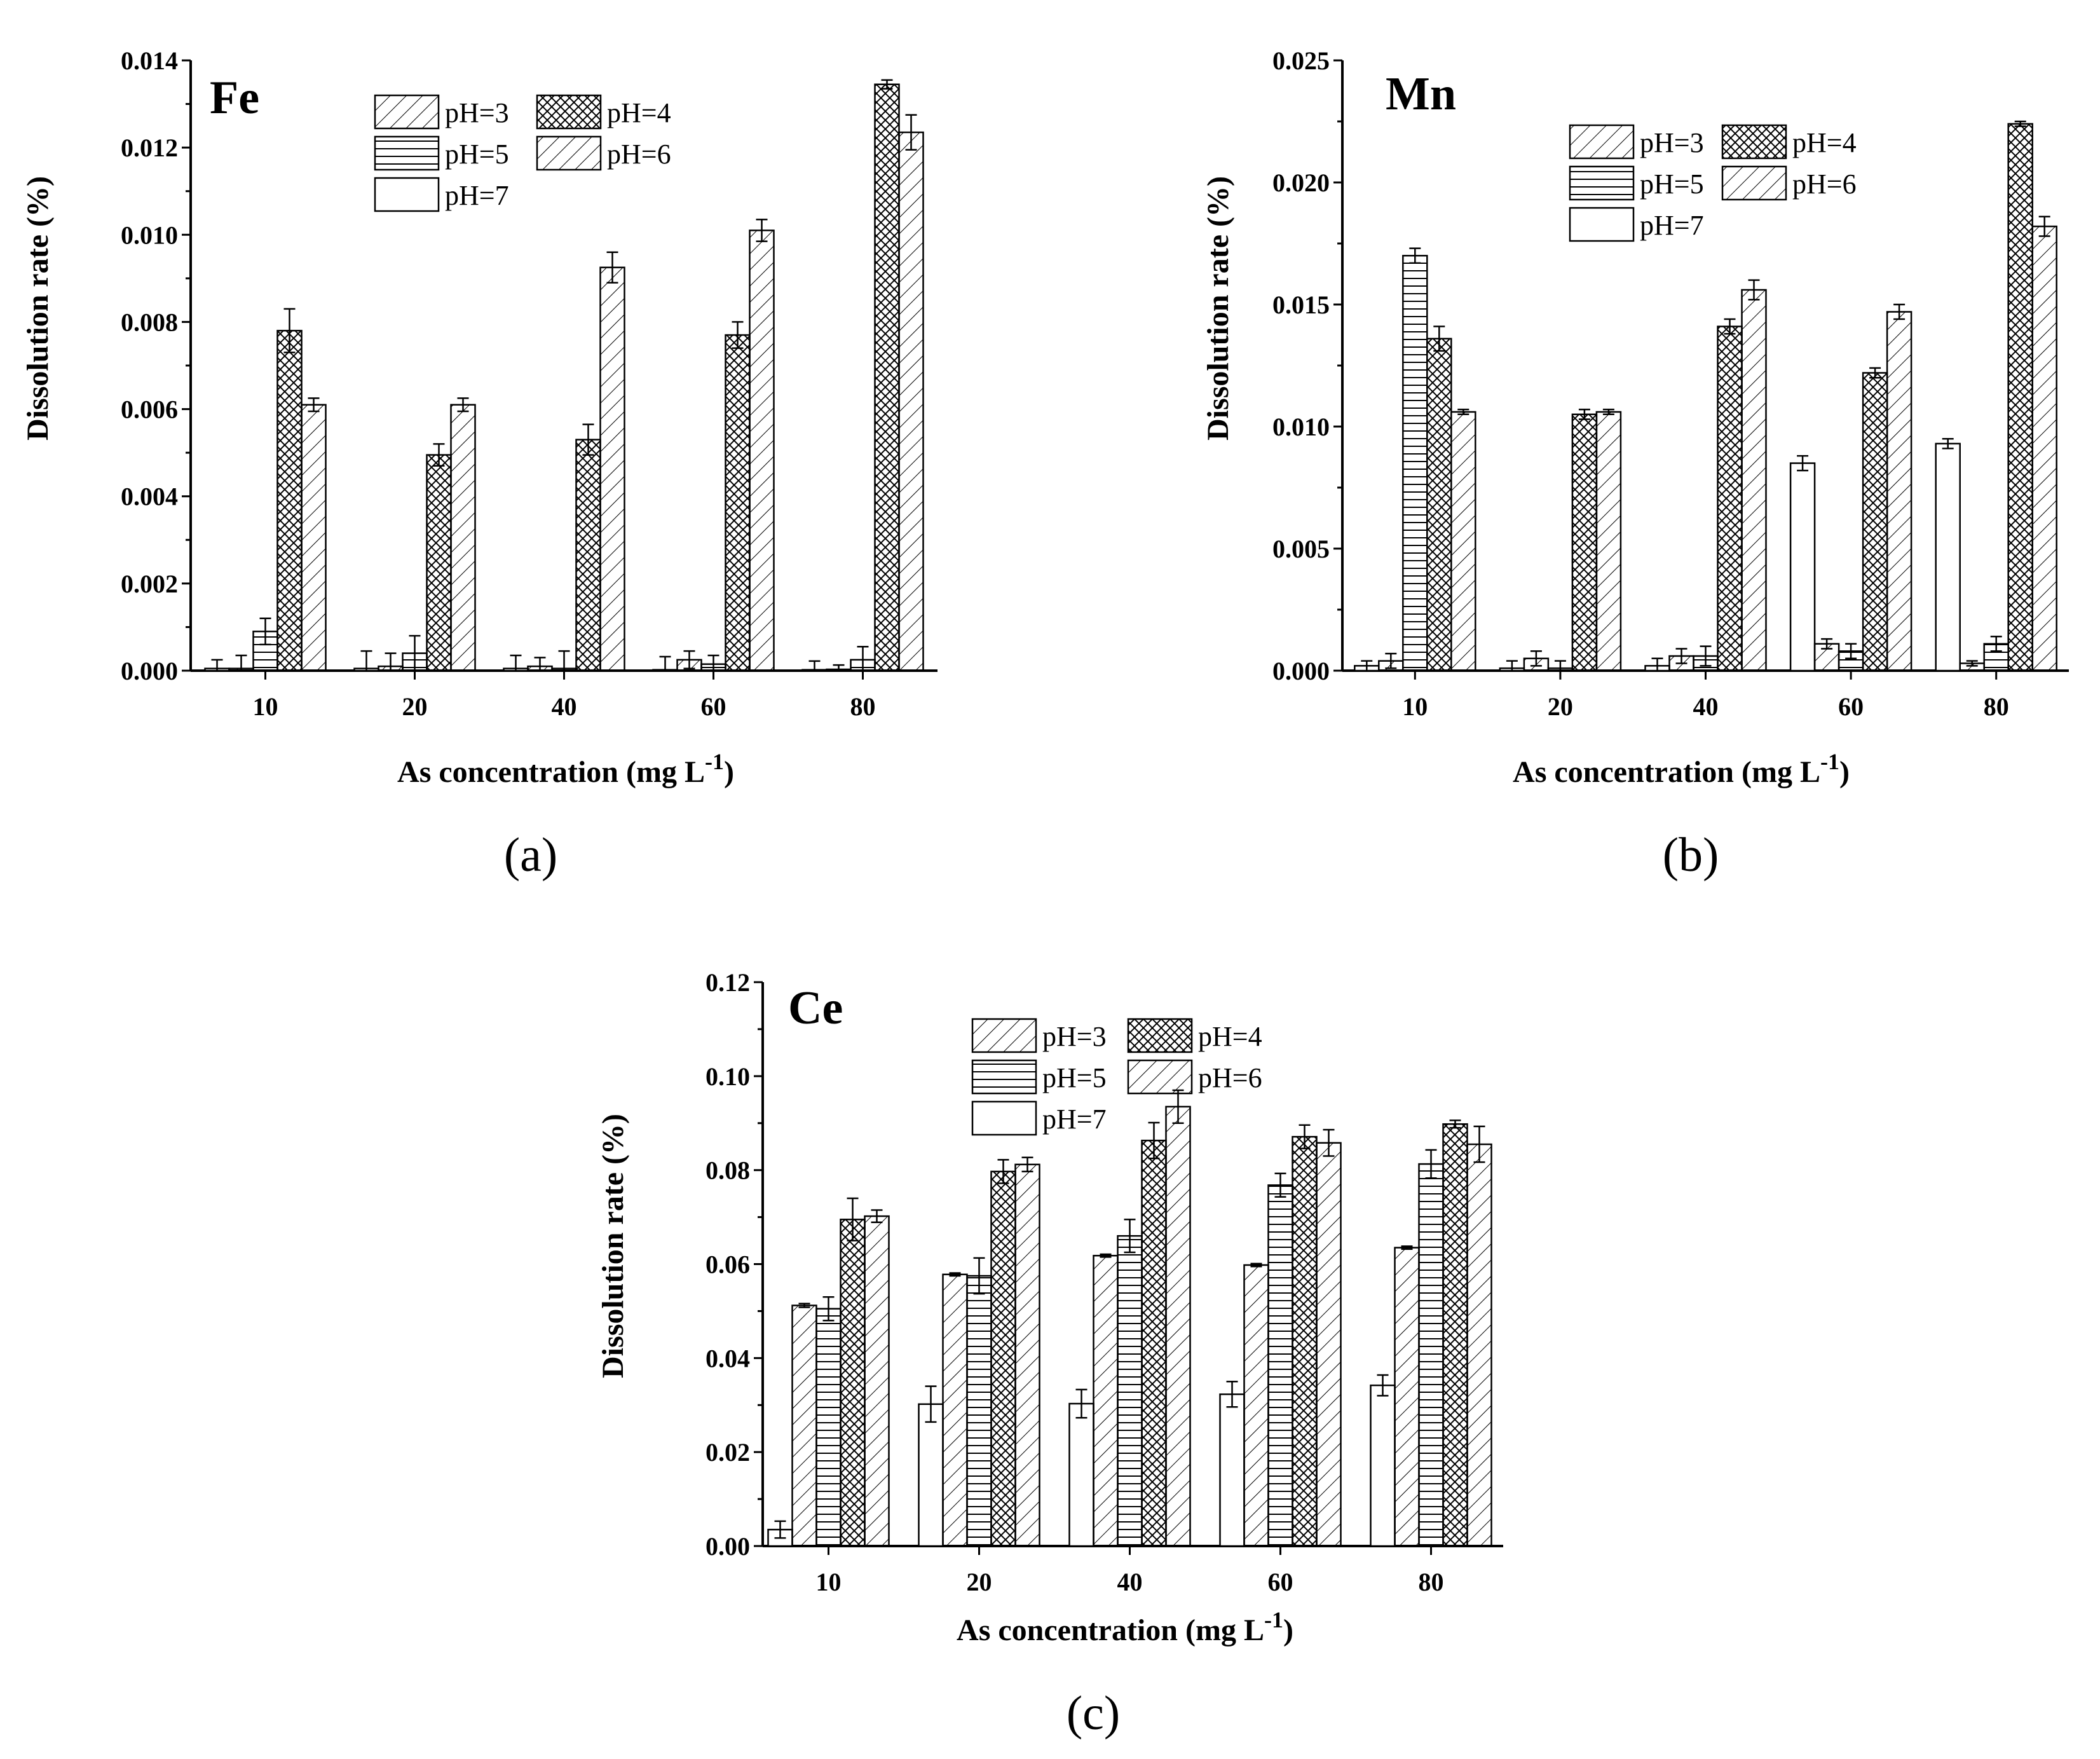 The image size is (2100, 1759). What do you see at coordinates (728, 1547) in the screenshot?
I see `y-tick-label: 0.00` at bounding box center [728, 1547].